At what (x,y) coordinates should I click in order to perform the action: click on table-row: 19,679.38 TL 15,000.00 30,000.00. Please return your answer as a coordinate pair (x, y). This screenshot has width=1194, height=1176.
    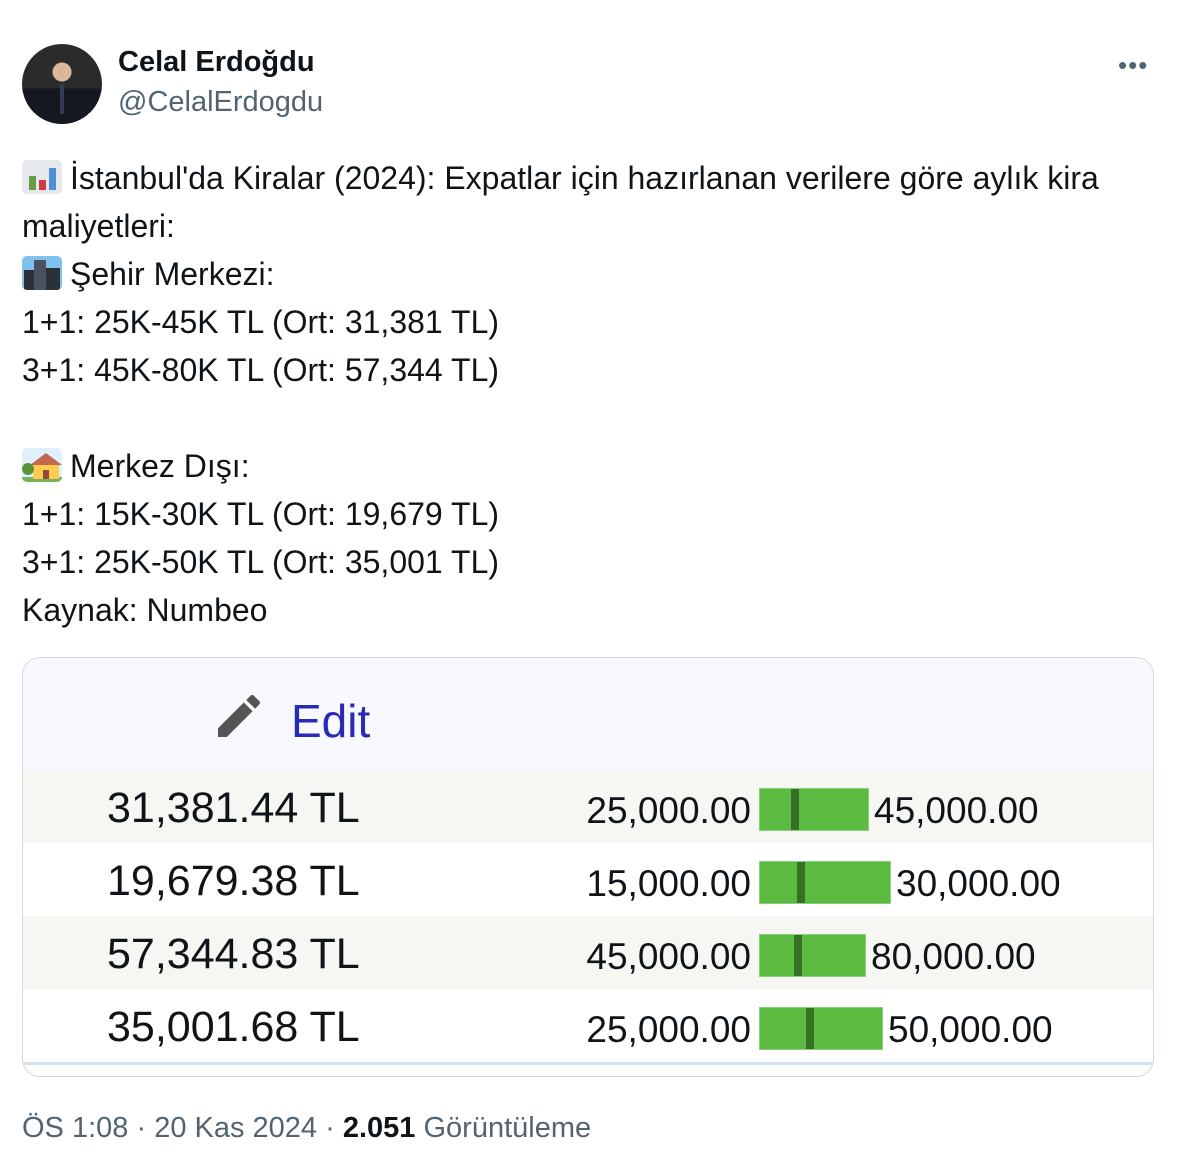
    Looking at the image, I should click on (588, 879).